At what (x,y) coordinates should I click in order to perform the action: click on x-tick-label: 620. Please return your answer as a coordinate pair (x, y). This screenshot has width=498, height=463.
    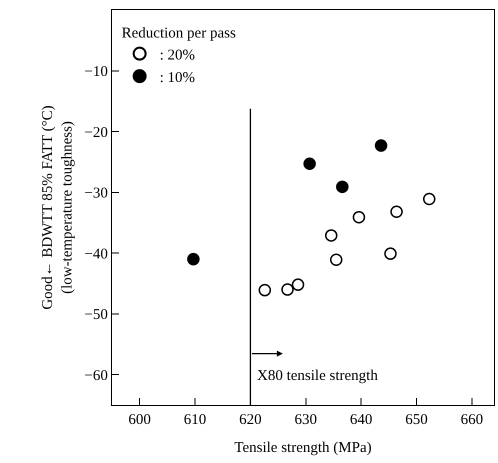
    Looking at the image, I should click on (250, 420).